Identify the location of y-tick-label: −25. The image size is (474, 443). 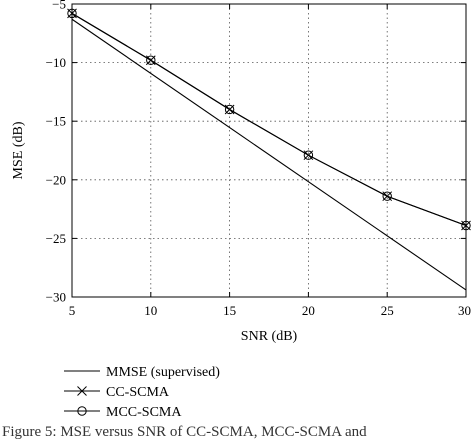
(56, 238).